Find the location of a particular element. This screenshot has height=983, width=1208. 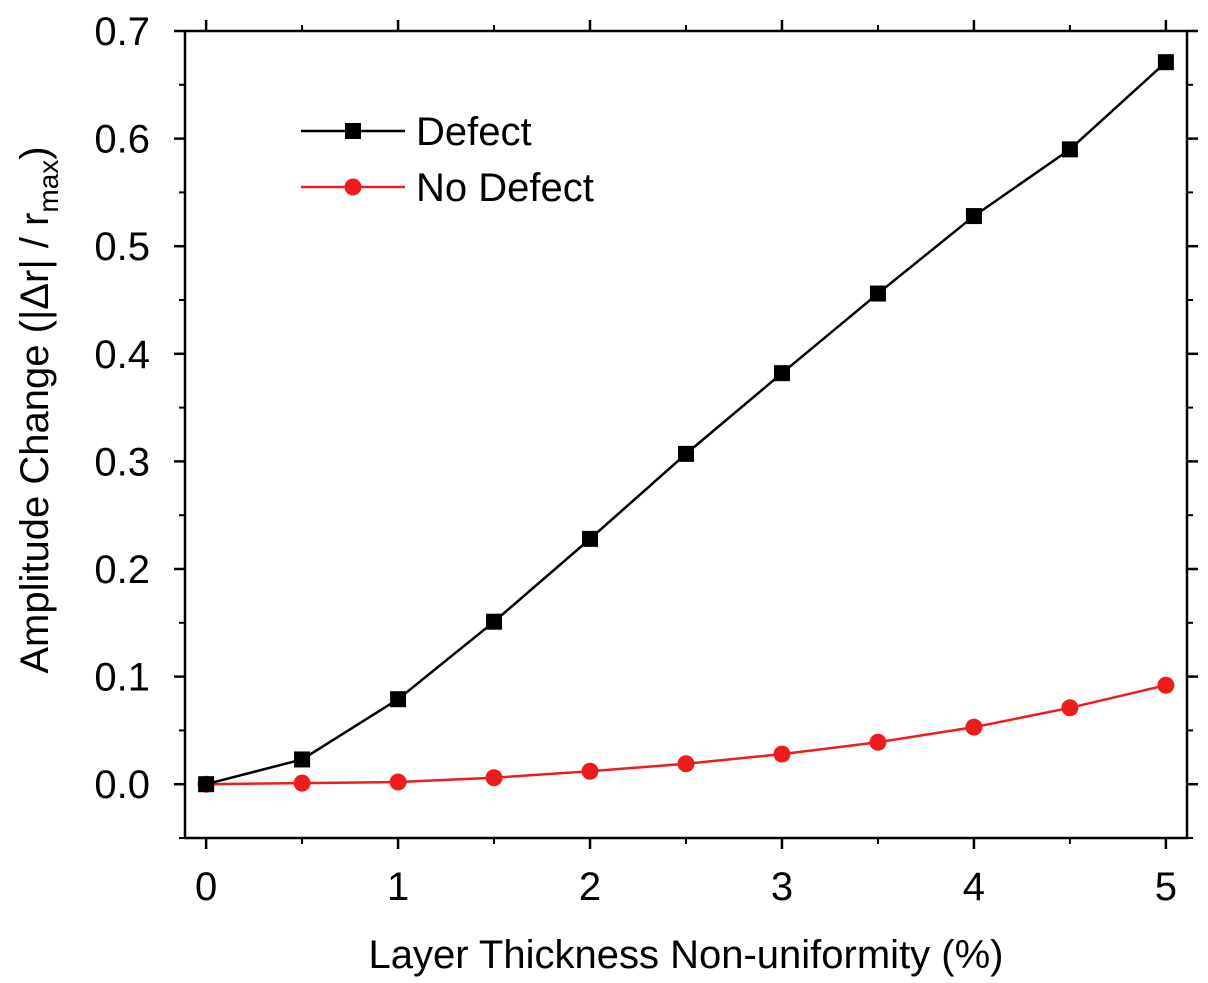

x-tick-label: 5 is located at coordinates (1166, 887).